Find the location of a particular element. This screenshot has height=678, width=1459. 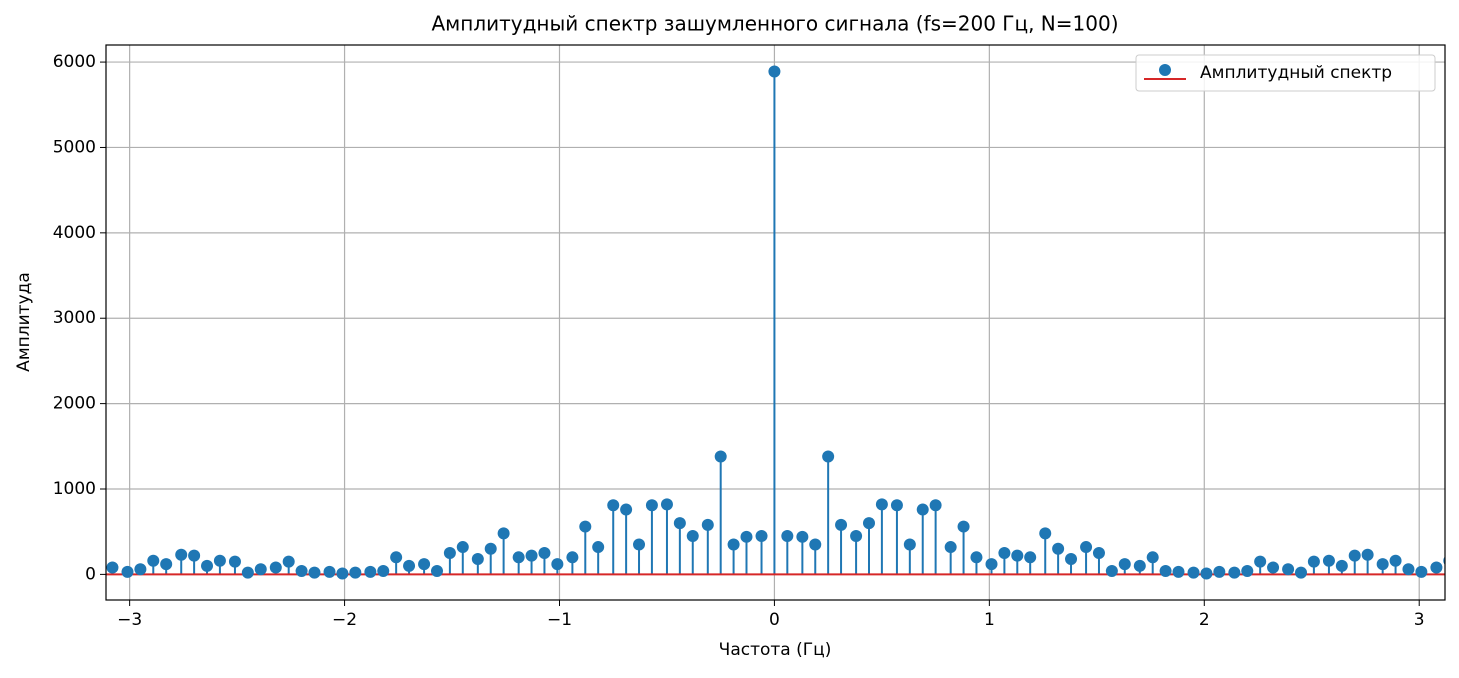

x-tick-label: 0 is located at coordinates (774, 620).